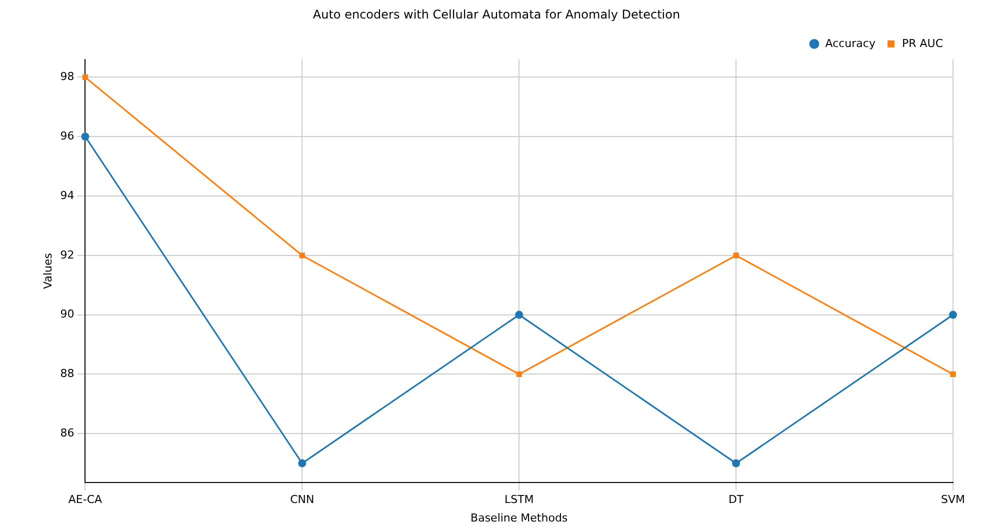 Image resolution: width=981 pixels, height=531 pixels. What do you see at coordinates (302, 499) in the screenshot?
I see `x-tick-label: CNN` at bounding box center [302, 499].